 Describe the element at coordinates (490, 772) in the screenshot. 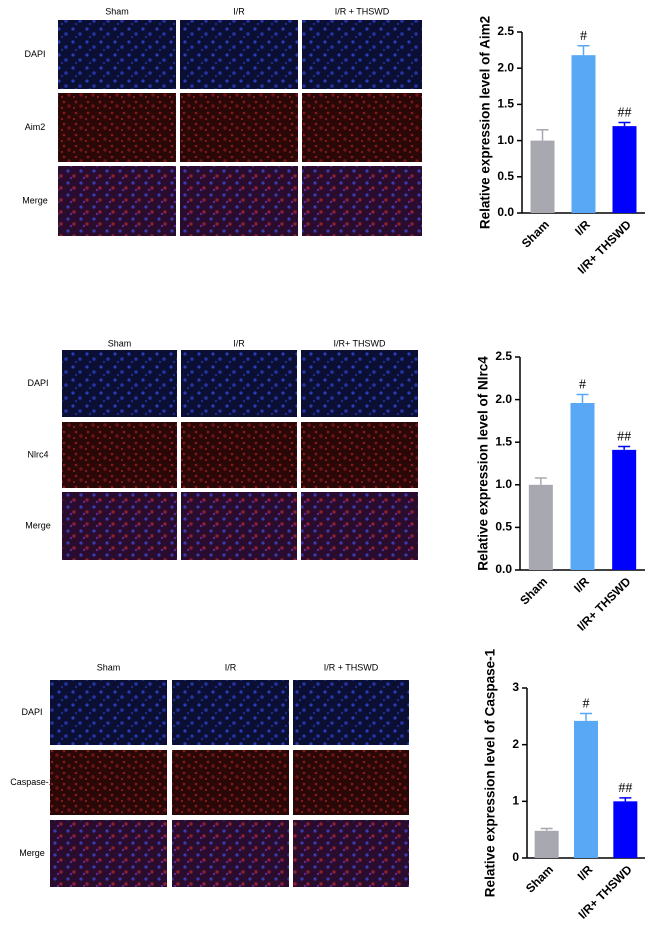

I see `y-axis-label: Relative expression level of Caspase-1` at that location.